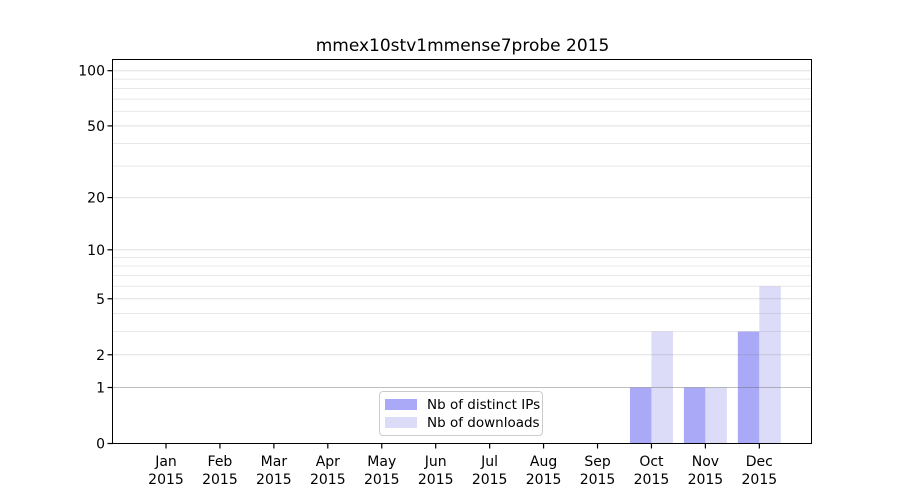 This screenshot has width=900, height=500. Describe the element at coordinates (401, 404) in the screenshot. I see `legend-swatch-distinct-ips-icon` at that location.